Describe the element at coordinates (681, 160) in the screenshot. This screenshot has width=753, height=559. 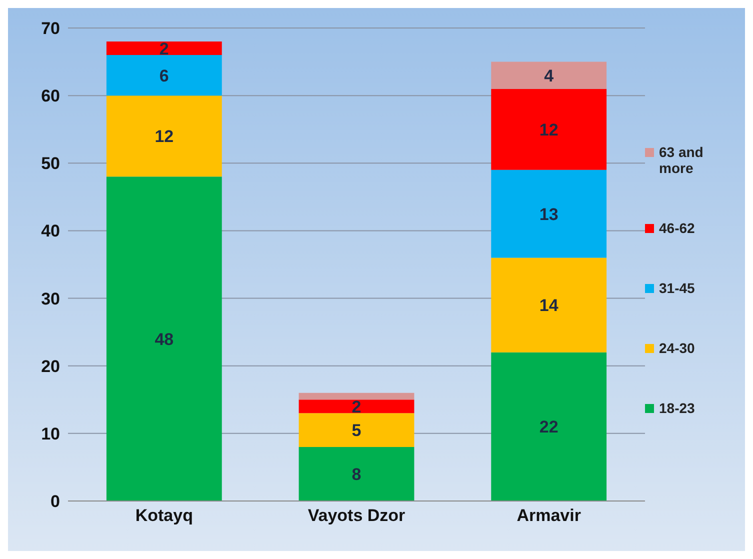
I see `legend-label: 63 and more` at that location.